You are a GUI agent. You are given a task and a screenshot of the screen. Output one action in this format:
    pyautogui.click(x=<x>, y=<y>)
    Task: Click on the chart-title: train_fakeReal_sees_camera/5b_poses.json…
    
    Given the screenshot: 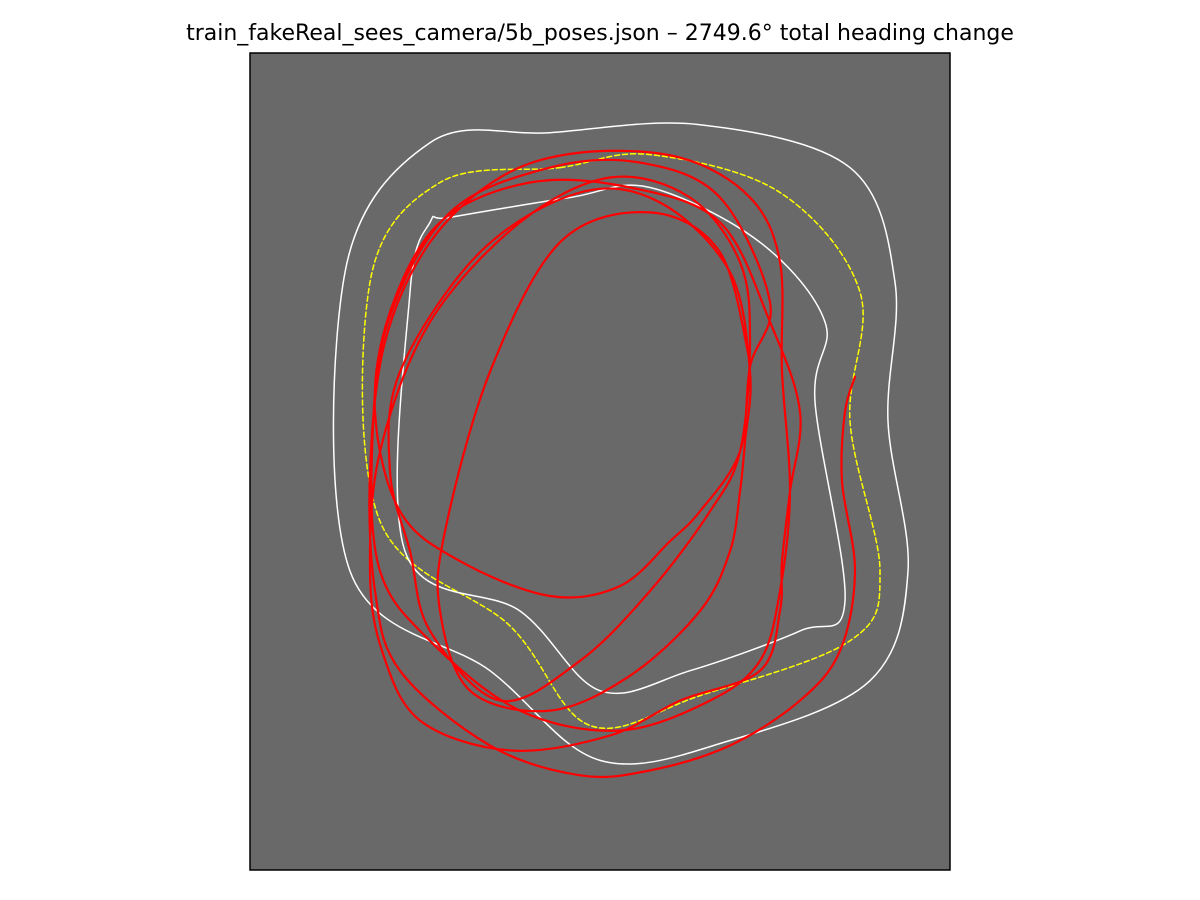 What is the action you would take?
    pyautogui.click(x=600, y=33)
    